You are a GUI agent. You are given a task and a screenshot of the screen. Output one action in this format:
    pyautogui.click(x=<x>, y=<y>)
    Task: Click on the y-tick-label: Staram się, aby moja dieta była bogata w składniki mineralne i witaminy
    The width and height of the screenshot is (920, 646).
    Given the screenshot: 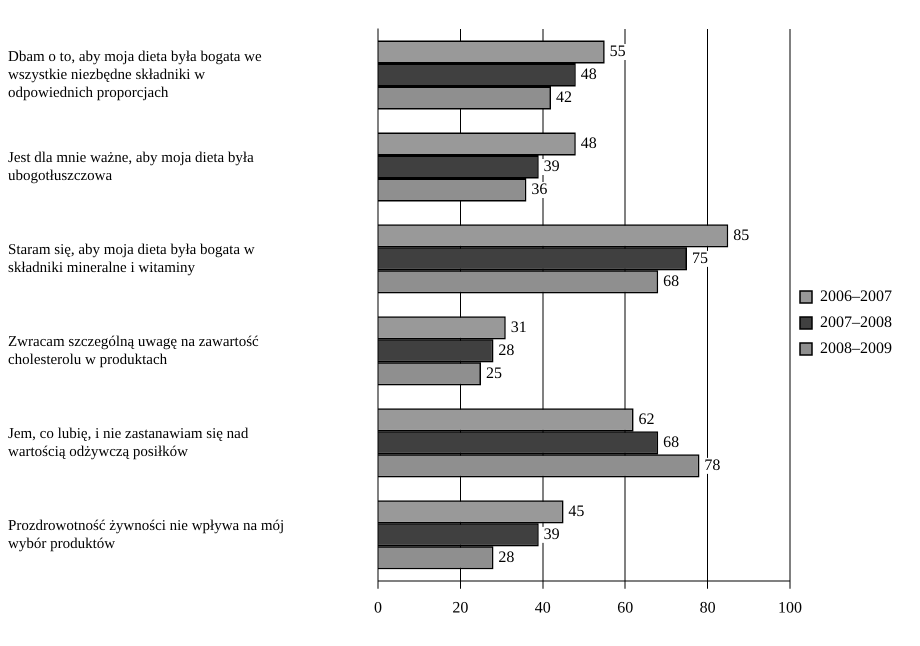 What is the action you would take?
    pyautogui.click(x=131, y=259)
    